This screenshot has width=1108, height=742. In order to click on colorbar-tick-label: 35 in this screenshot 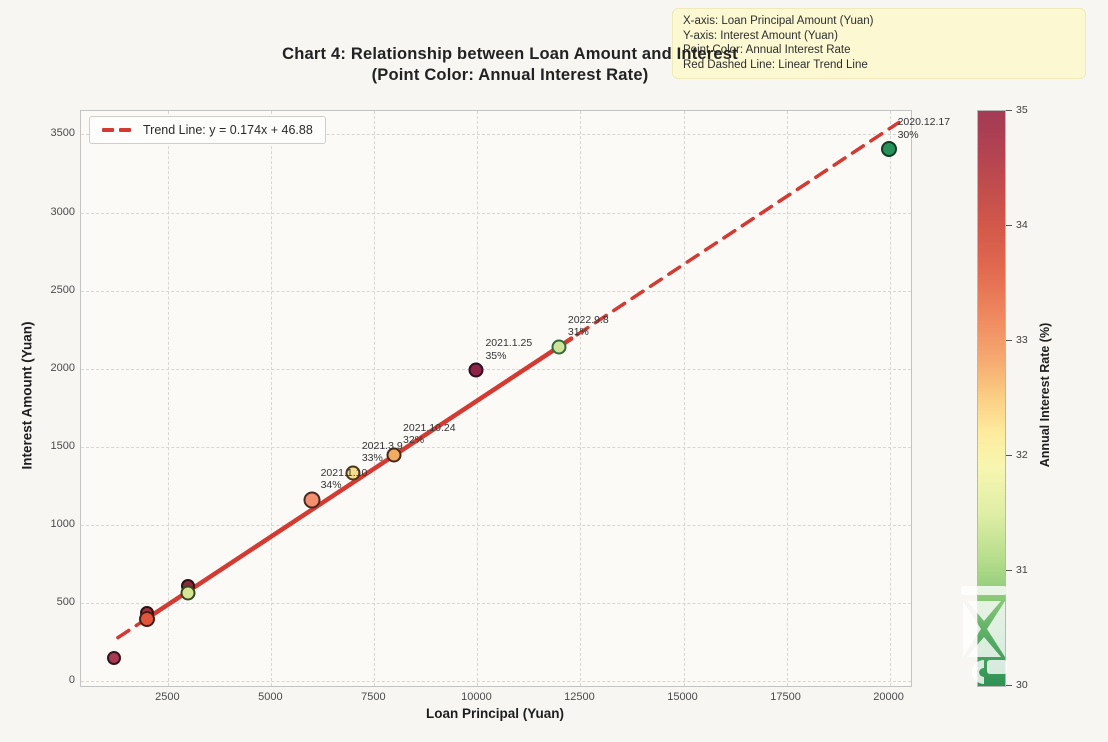, I will do `click(1022, 110)`.